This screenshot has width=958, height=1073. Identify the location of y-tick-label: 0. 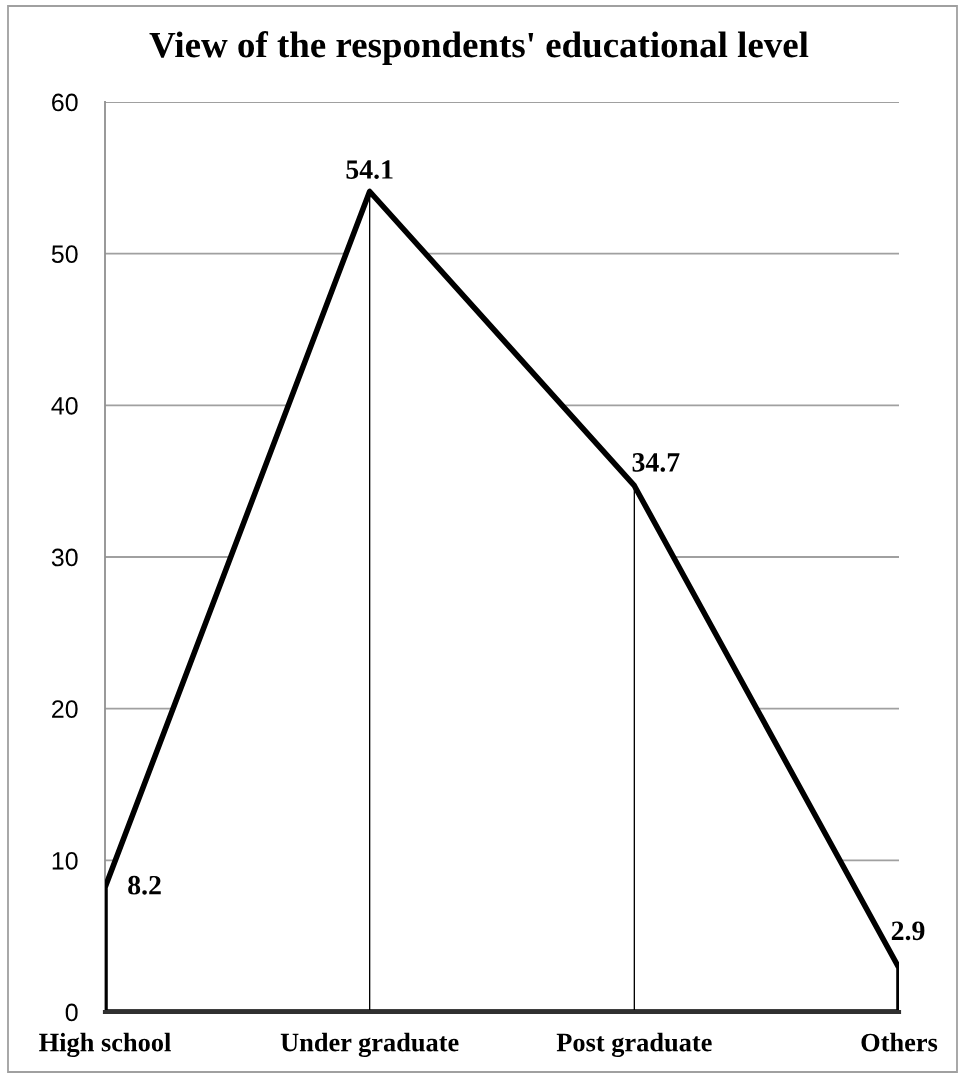
(71, 1012).